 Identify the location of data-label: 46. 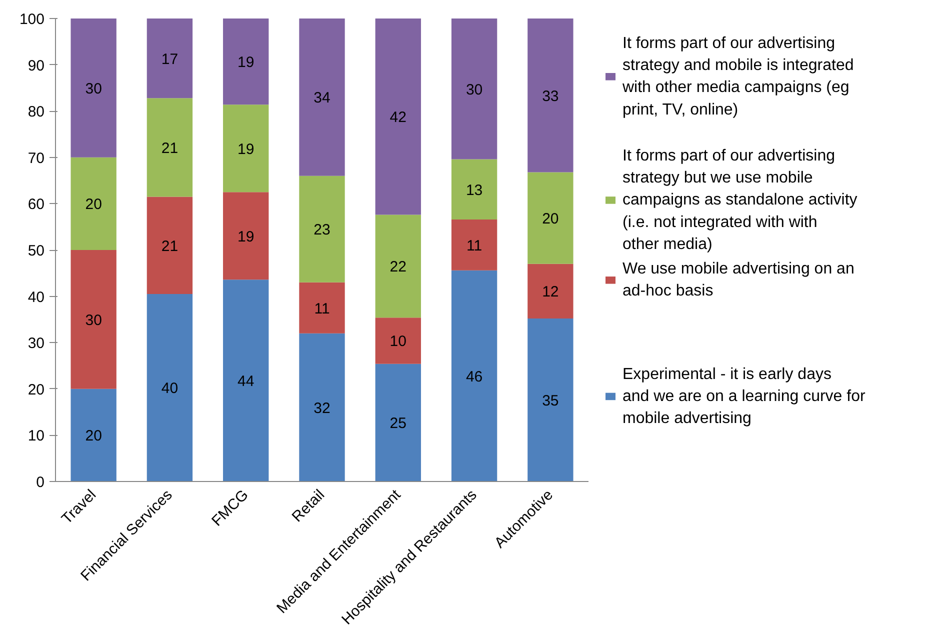
(474, 377).